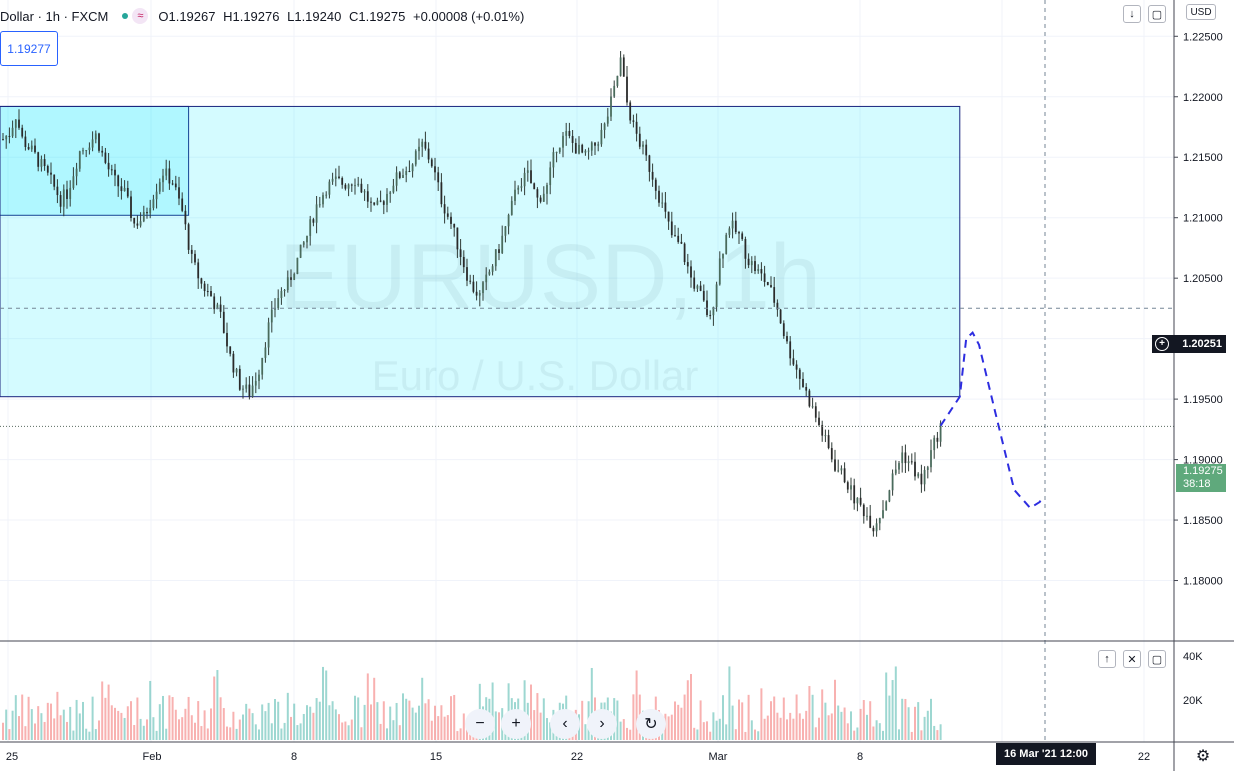 Image resolution: width=1234 pixels, height=771 pixels. What do you see at coordinates (565, 724) in the screenshot?
I see `scroll-left-button: ‹` at bounding box center [565, 724].